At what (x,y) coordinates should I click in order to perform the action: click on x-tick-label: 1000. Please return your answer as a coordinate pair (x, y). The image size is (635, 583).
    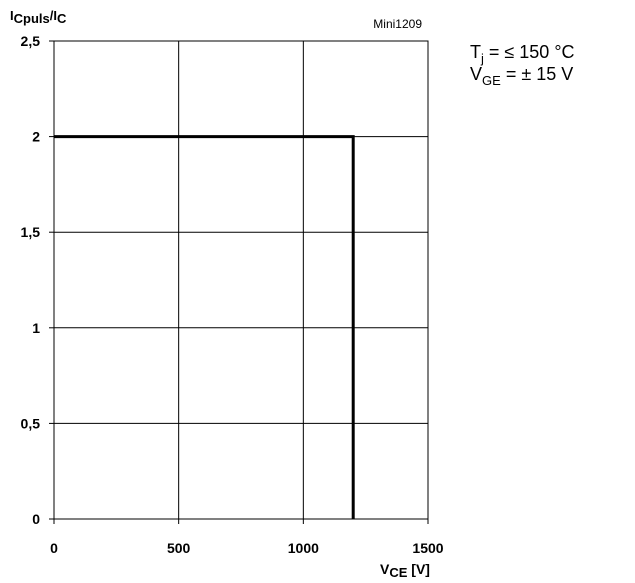
    Looking at the image, I should click on (303, 548).